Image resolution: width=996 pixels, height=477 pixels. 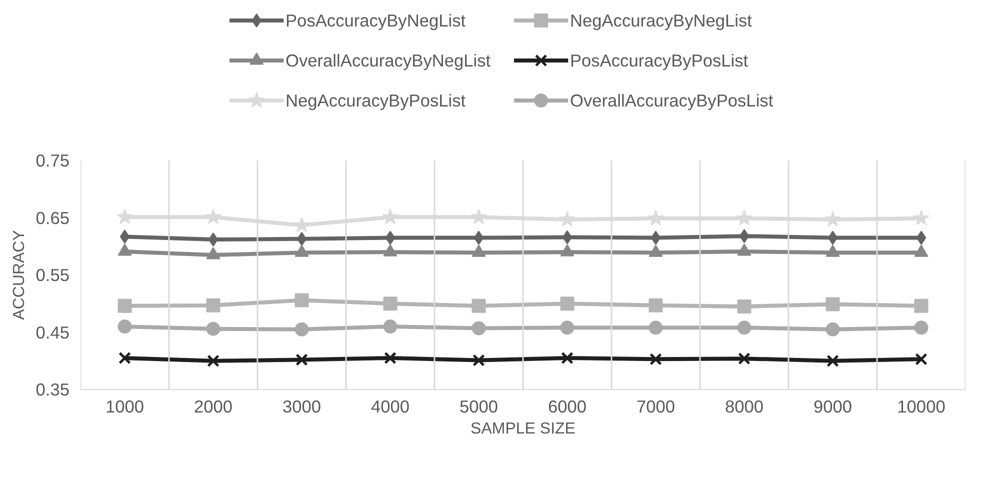 I want to click on x-tick-label: 10000, so click(x=921, y=406).